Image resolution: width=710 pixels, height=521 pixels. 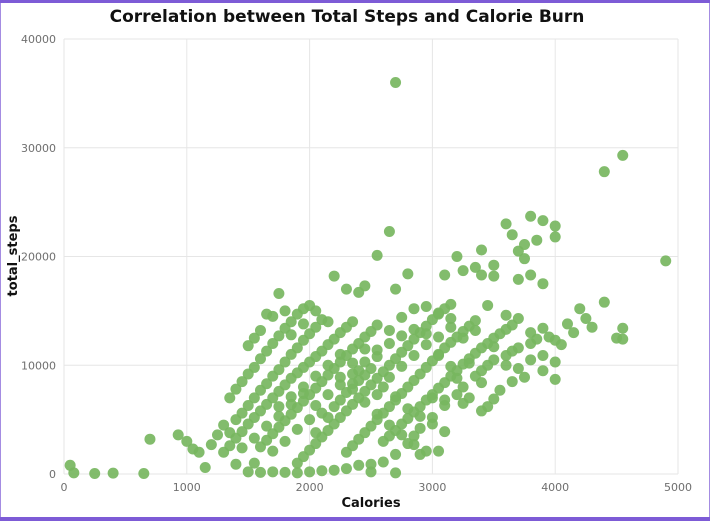 What do you see at coordinates (52, 474) in the screenshot?
I see `y-tick-label: 0` at bounding box center [52, 474].